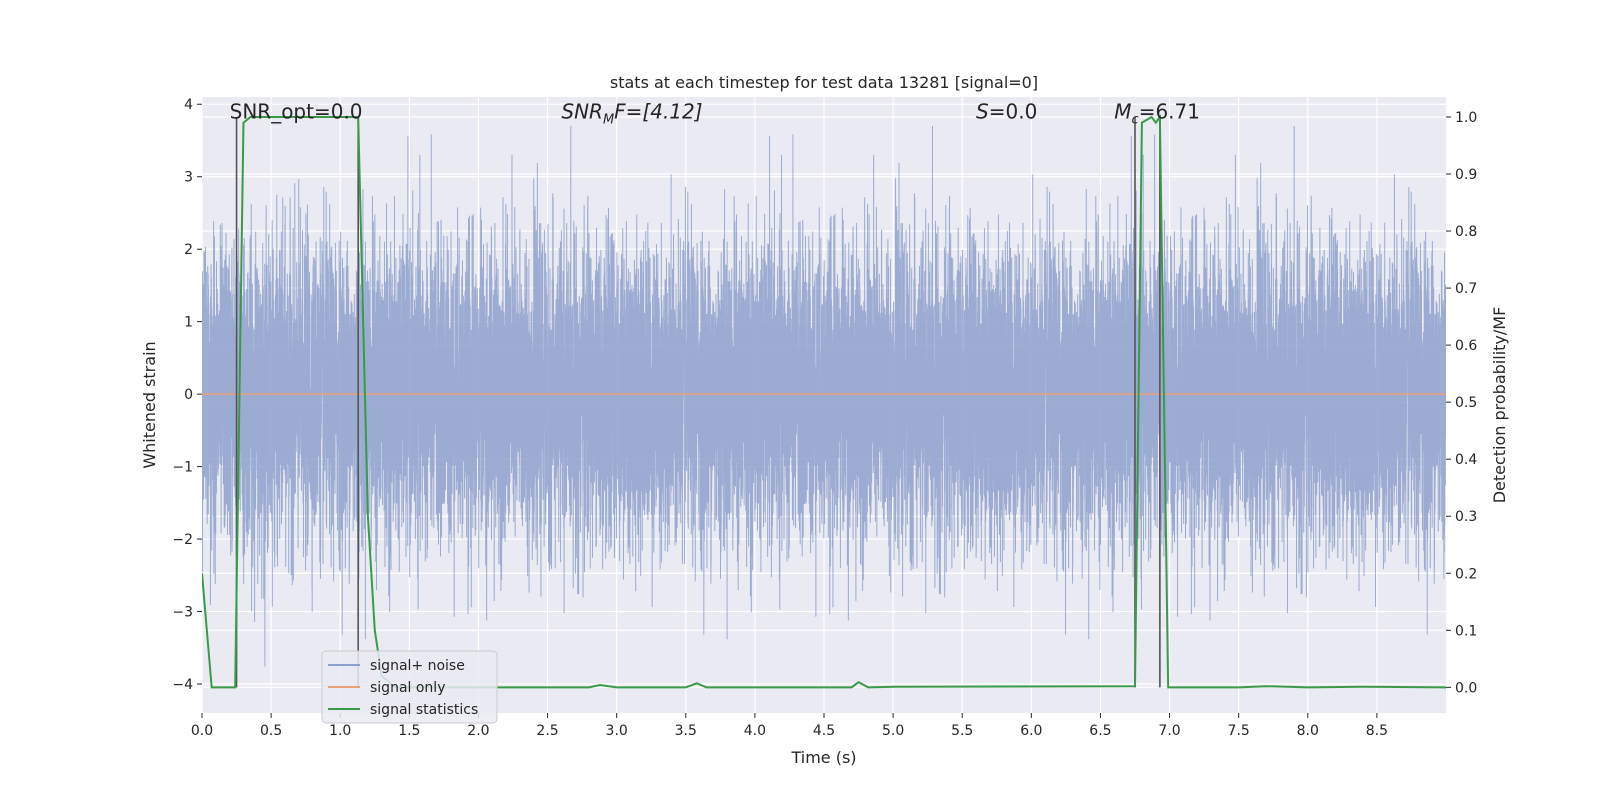  What do you see at coordinates (608, 120) in the screenshot?
I see `annotation-snr-mf-sub: M` at bounding box center [608, 120].